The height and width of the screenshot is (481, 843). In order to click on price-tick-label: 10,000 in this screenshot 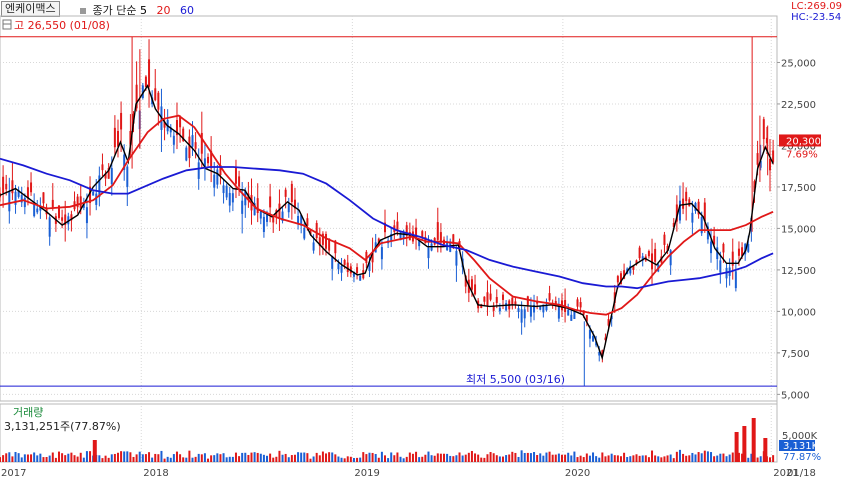, I will do `click(798, 312)`.